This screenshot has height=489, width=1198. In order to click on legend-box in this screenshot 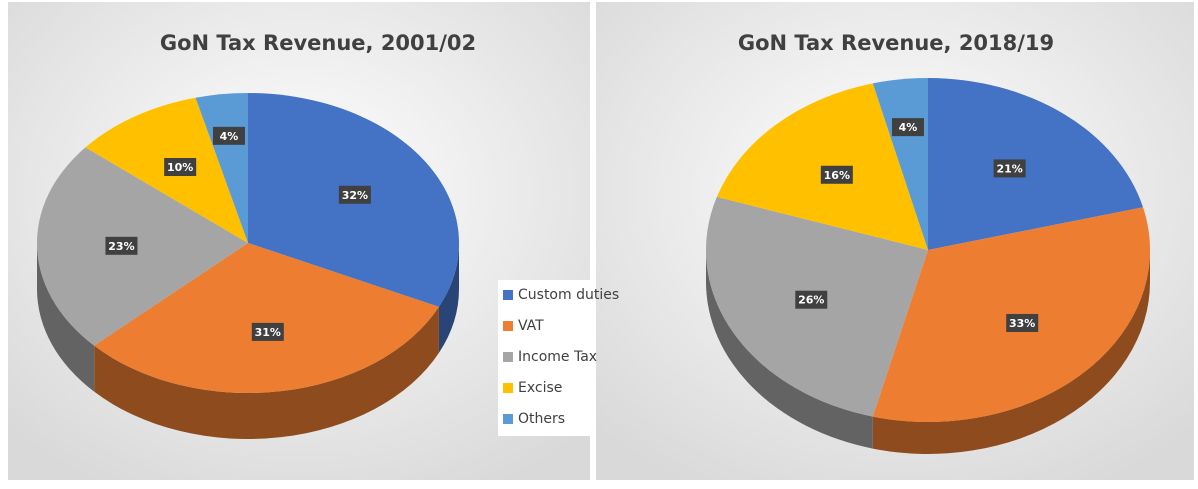, I will do `click(544, 358)`.